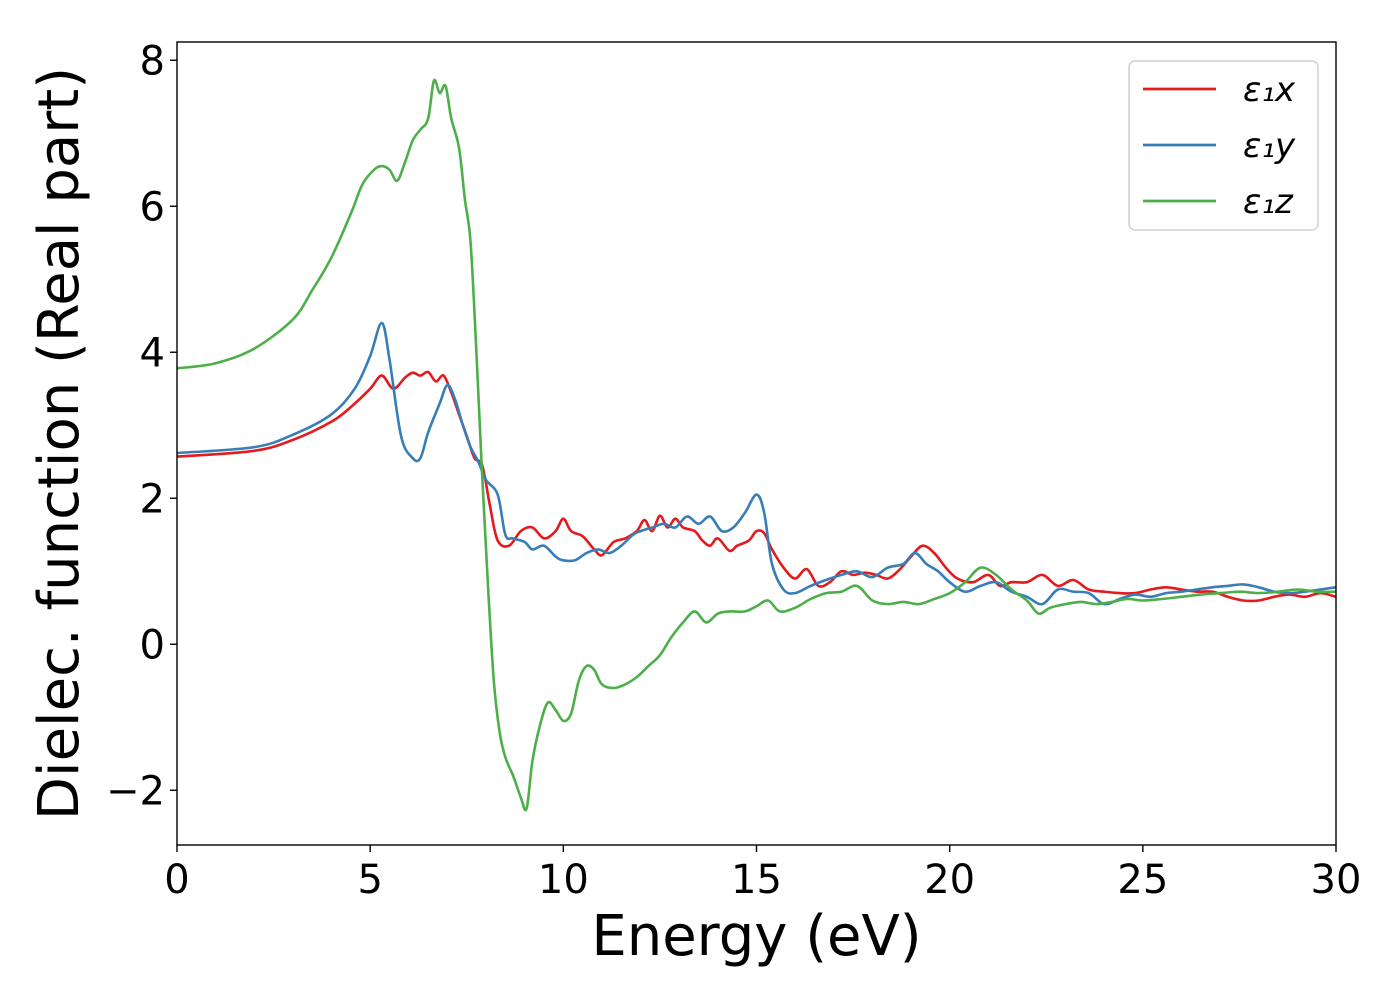 This screenshot has width=1400, height=1000. Describe the element at coordinates (1269, 90) in the screenshot. I see `legend-label: ε₁x` at that location.